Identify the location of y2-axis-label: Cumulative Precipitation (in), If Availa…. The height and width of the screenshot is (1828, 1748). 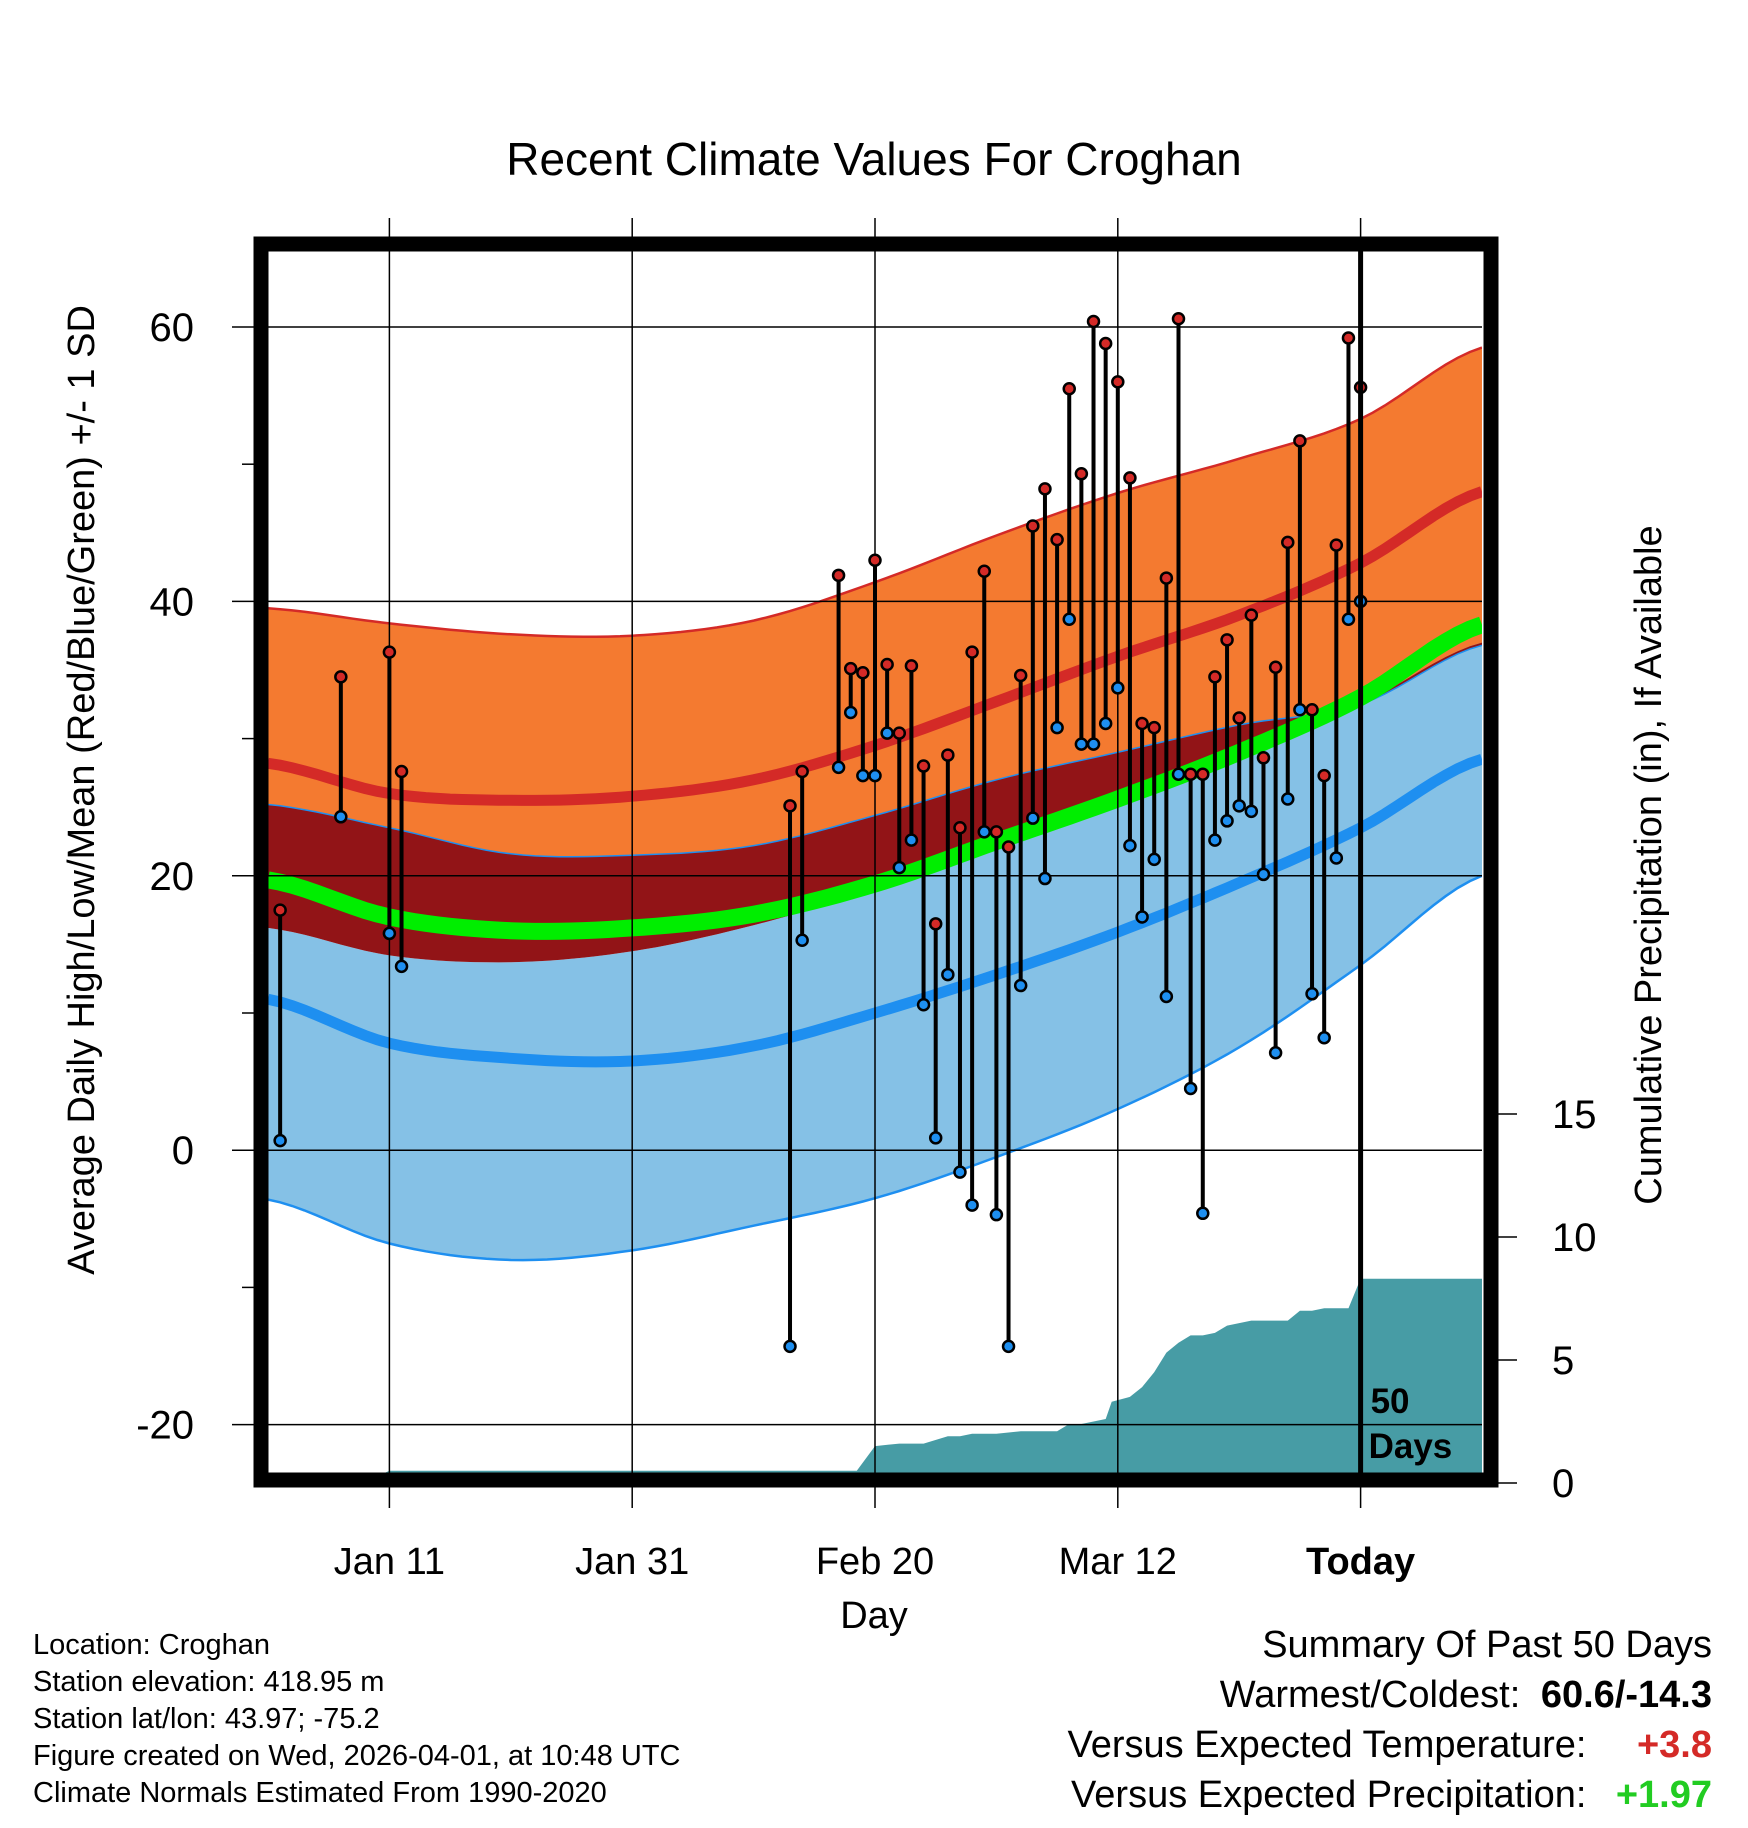
(1649, 864).